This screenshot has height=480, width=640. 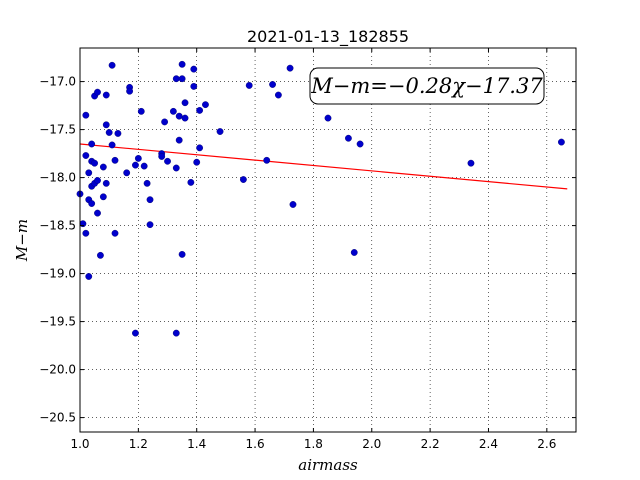 I want to click on y-tick-label: −19.0, so click(x=57, y=274).